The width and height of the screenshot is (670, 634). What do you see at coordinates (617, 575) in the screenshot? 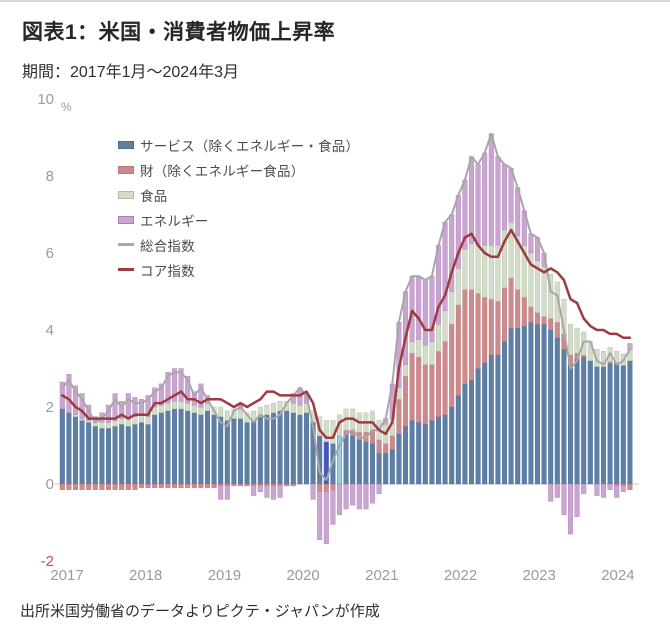
I see `x-tick-label: 2024` at bounding box center [617, 575].